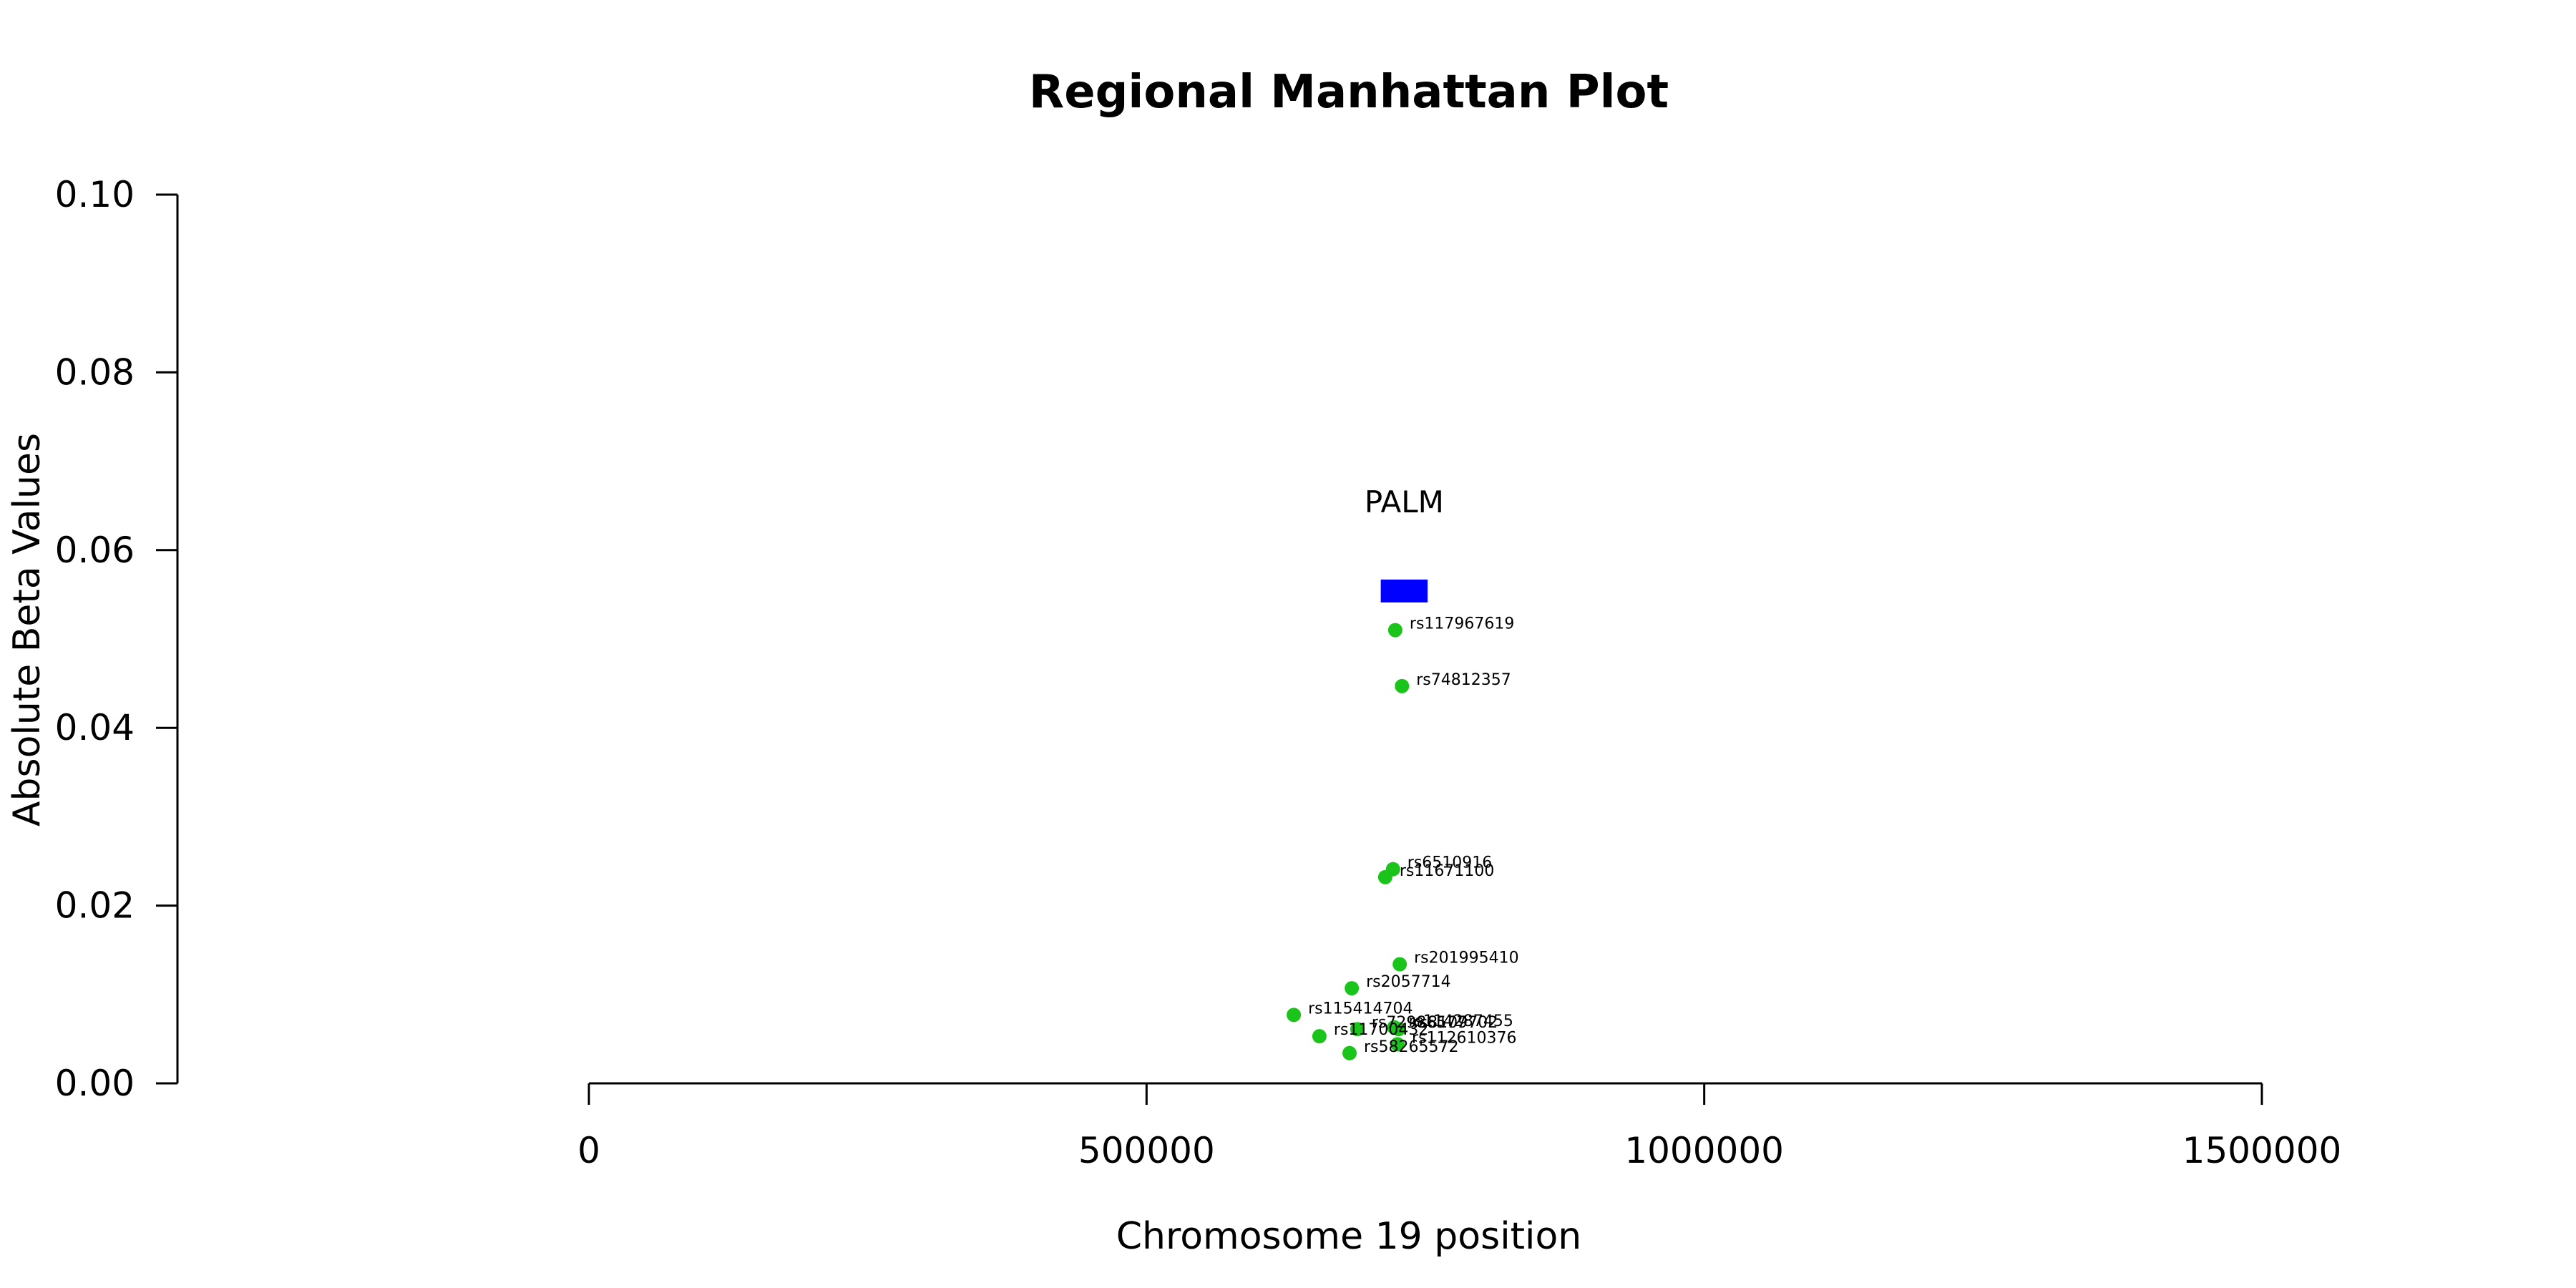 Image resolution: width=2576 pixels, height=1288 pixels. I want to click on chart-title: Regional Manhattan Plot, so click(1349, 92).